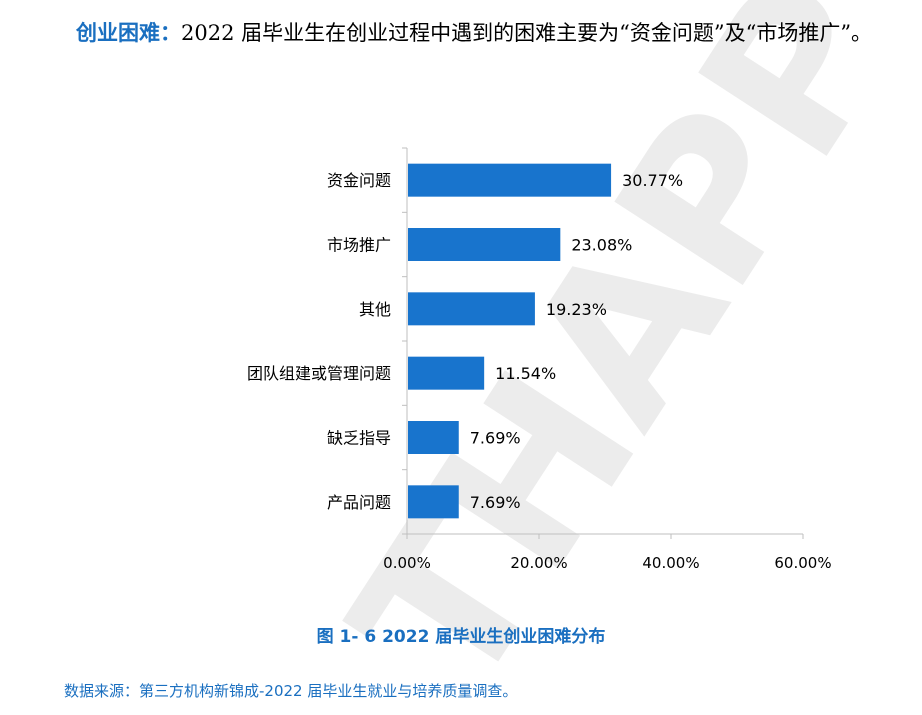  I want to click on x-tick-label: 60.00%, so click(802, 563).